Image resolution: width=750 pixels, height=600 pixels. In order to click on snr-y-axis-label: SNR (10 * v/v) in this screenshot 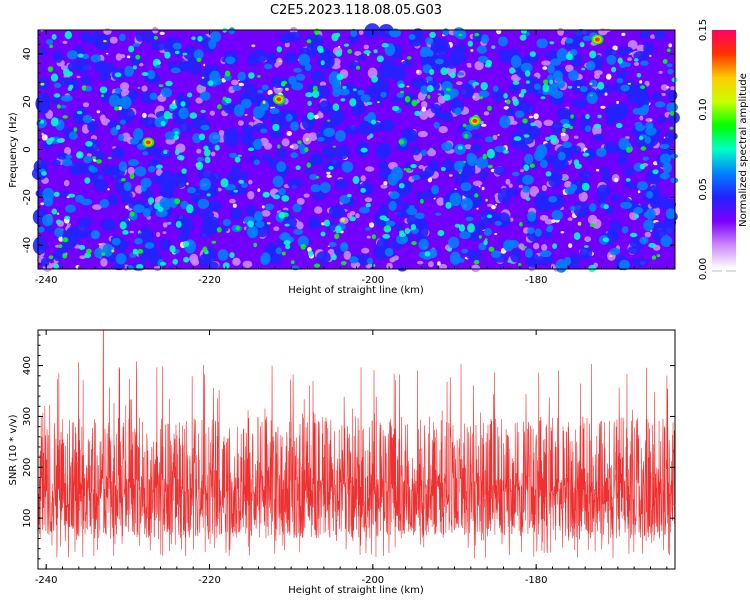, I will do `click(13, 449)`.